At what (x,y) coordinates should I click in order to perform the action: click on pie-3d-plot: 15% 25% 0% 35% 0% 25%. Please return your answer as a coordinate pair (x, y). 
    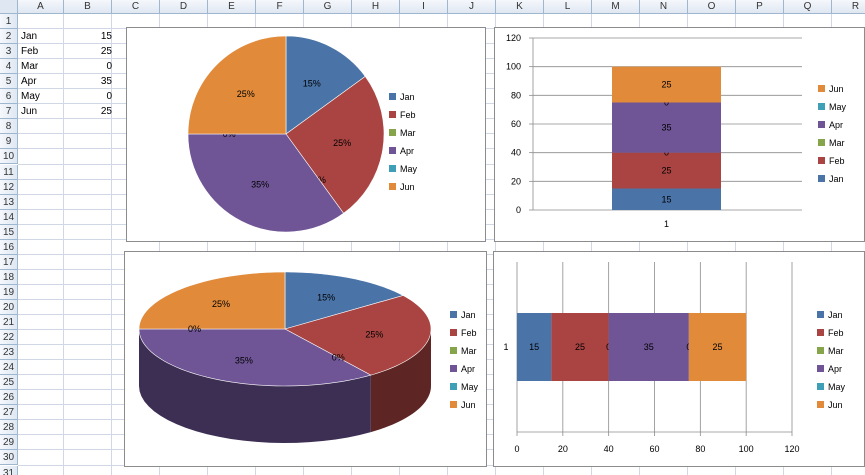
    Looking at the image, I should click on (285, 357).